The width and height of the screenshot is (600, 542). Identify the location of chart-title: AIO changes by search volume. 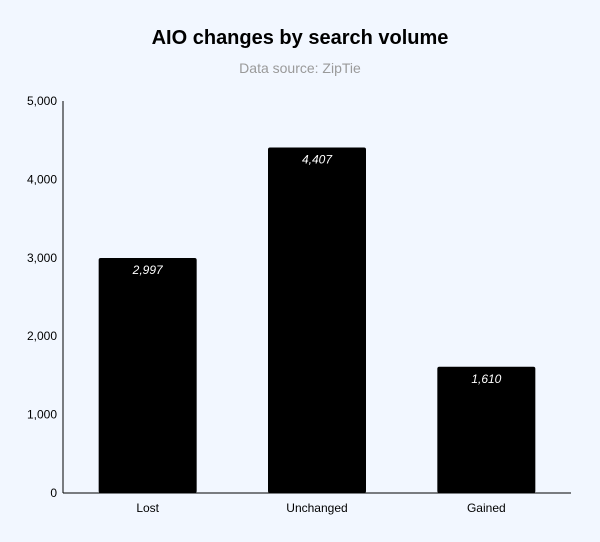
(300, 38).